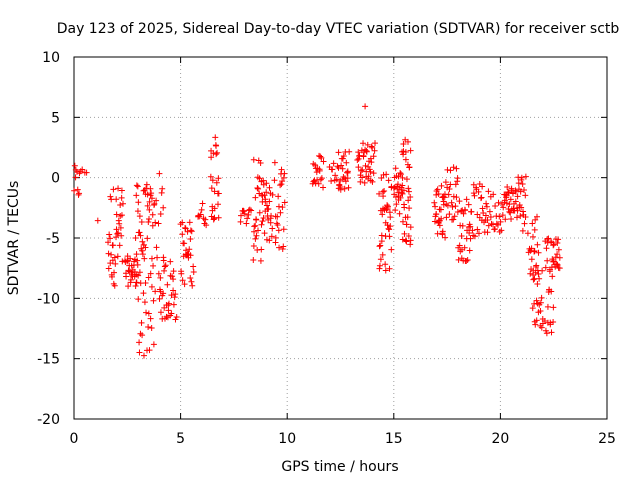 This screenshot has height=480, width=640. What do you see at coordinates (394, 439) in the screenshot?
I see `x-tick-label: 15` at bounding box center [394, 439].